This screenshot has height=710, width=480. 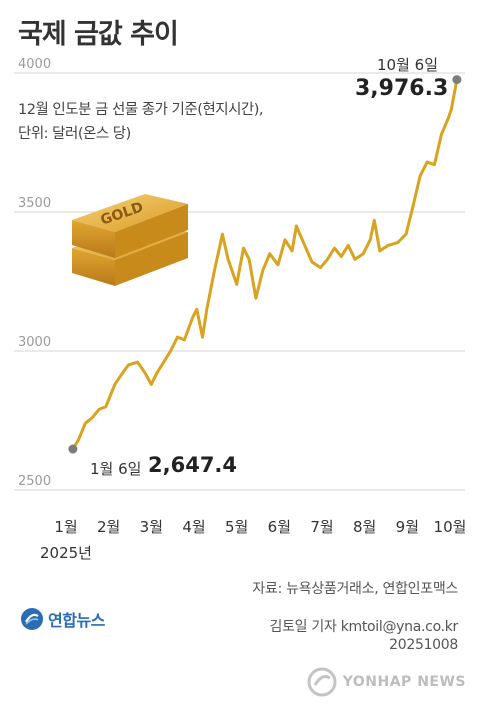 I want to click on end-value-label: 3,976.3, so click(x=402, y=88).